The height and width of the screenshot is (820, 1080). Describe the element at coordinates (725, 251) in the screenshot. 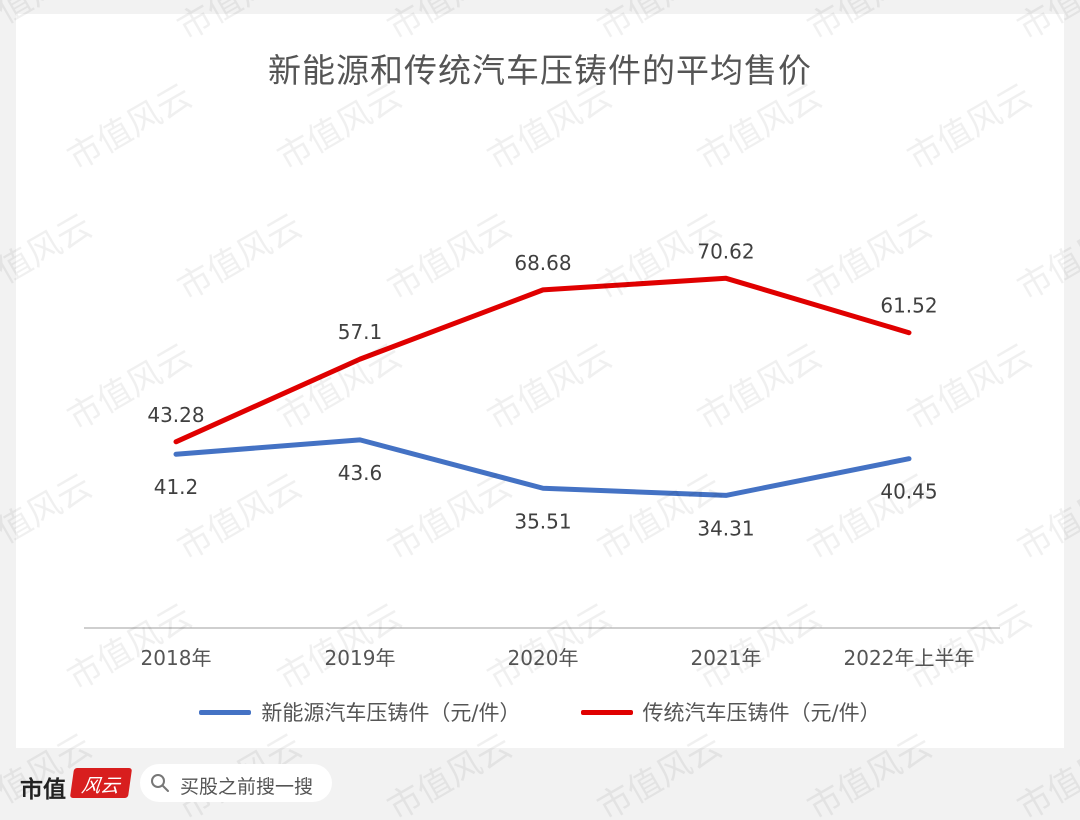

I see `data-label: 70.62` at that location.